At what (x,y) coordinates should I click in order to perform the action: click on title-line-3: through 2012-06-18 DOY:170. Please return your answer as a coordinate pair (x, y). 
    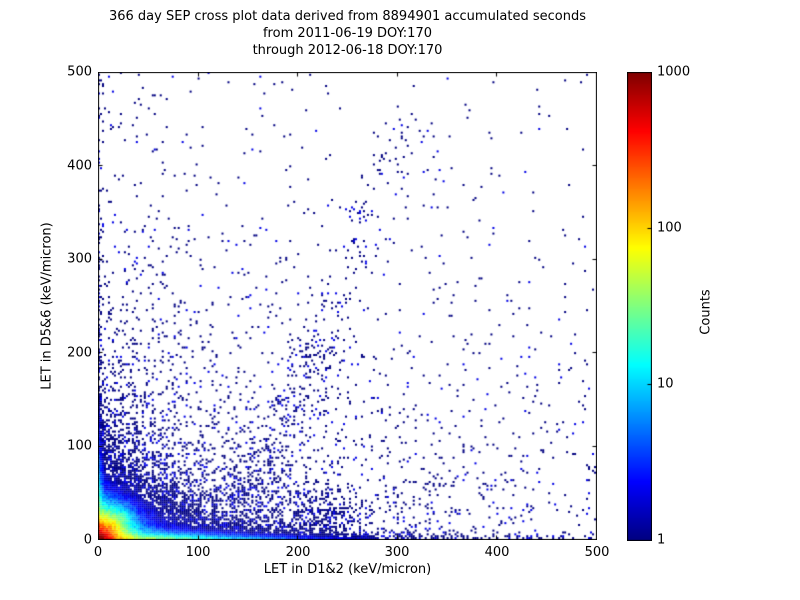
    Looking at the image, I should click on (347, 50).